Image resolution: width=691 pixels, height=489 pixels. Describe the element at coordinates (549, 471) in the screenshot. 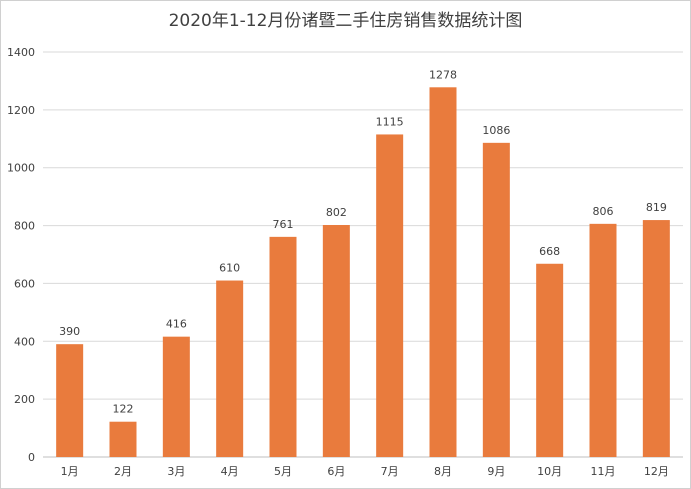

I see `x-tick-label: 10月` at that location.